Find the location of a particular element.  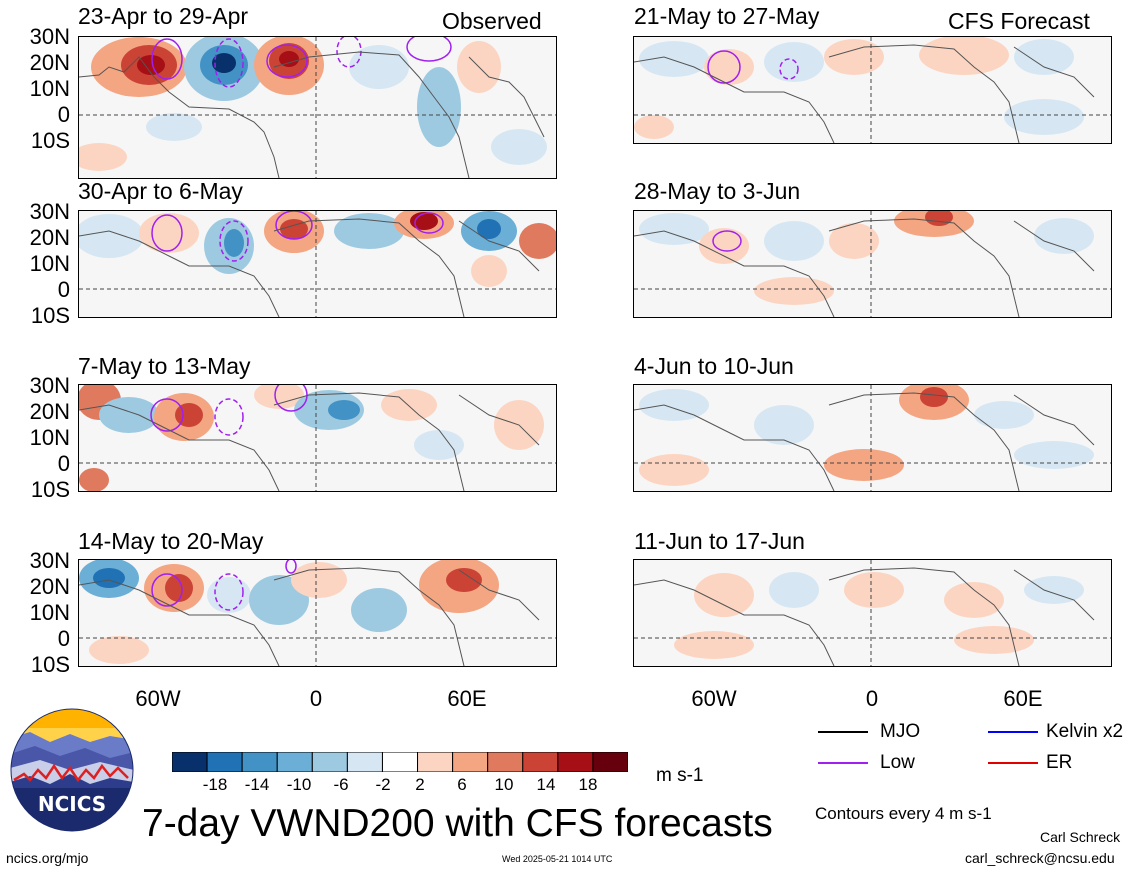

footer-url: ncics.org/mjo is located at coordinates (47, 858).